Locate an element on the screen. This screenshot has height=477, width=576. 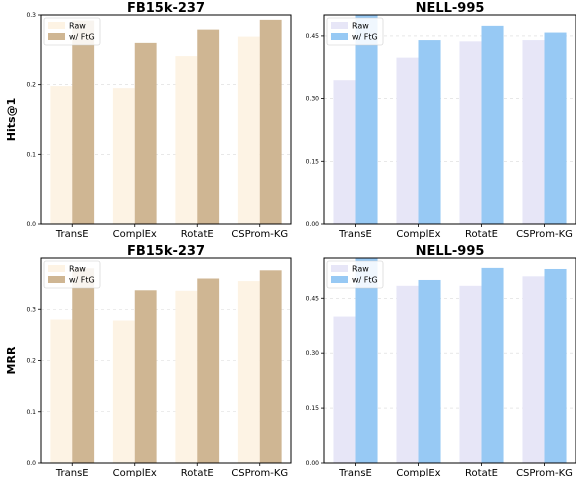
y-axis-label: MRR is located at coordinates (11, 360).